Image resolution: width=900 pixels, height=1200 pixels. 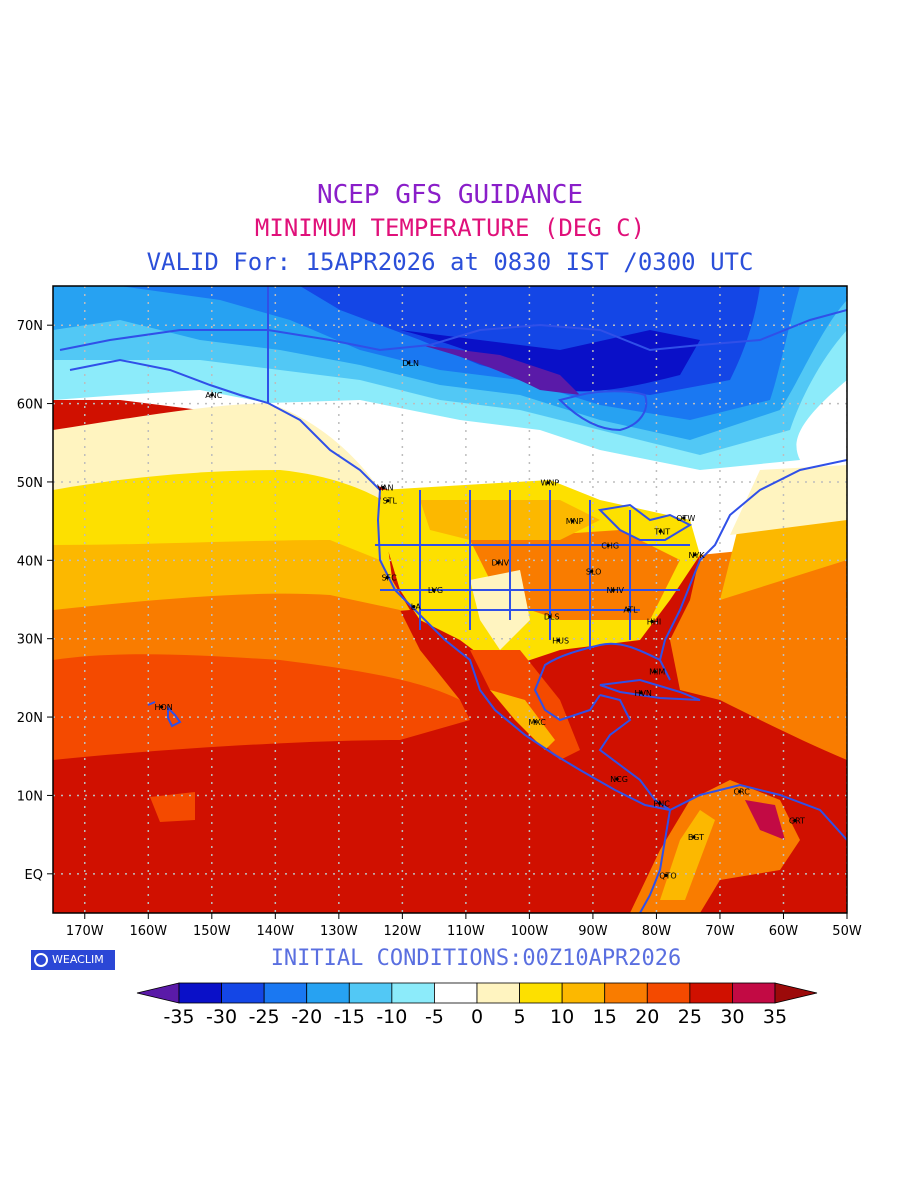 What do you see at coordinates (847, 931) in the screenshot?
I see `lon-label: 50W` at bounding box center [847, 931].